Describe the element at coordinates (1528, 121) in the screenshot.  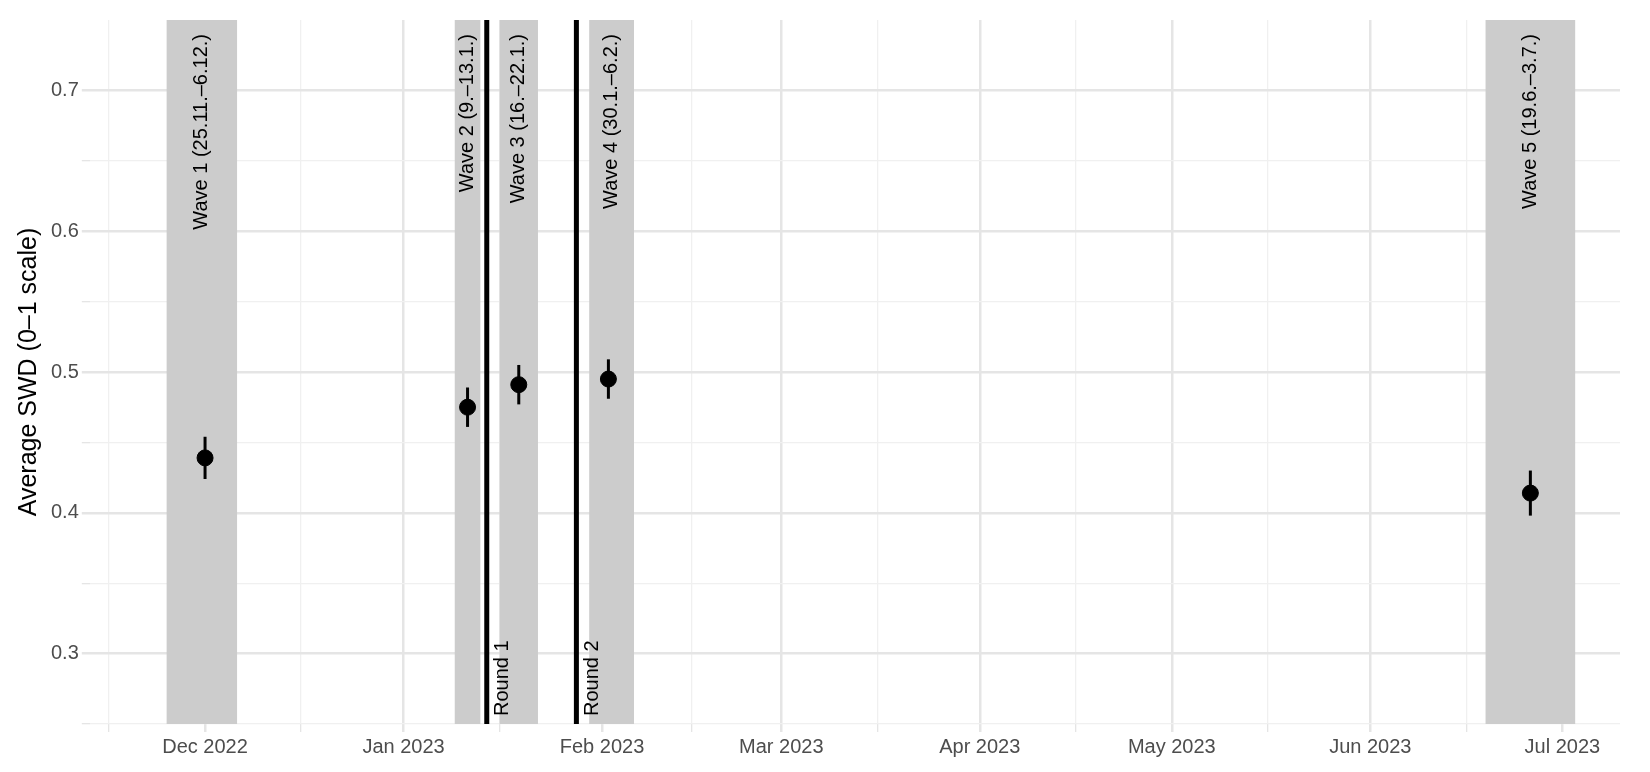
I see `band-label: Wave 5 (19.6.–3.7.)` at that location.